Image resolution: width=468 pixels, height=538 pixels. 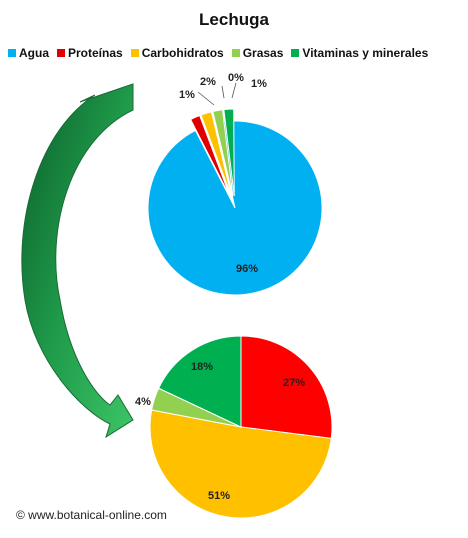 What do you see at coordinates (208, 82) in the screenshot?
I see `label-carbohidratos: 2%` at bounding box center [208, 82].